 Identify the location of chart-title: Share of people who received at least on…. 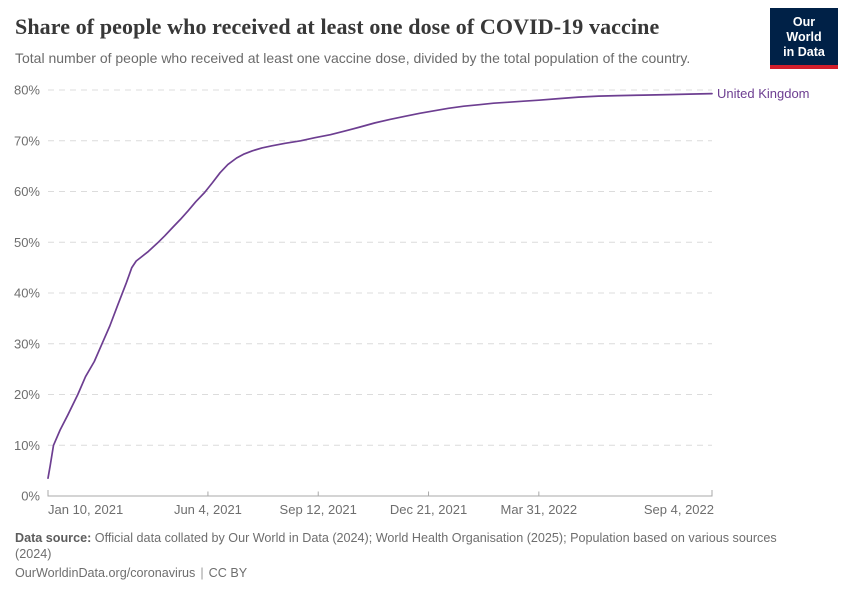
(337, 26).